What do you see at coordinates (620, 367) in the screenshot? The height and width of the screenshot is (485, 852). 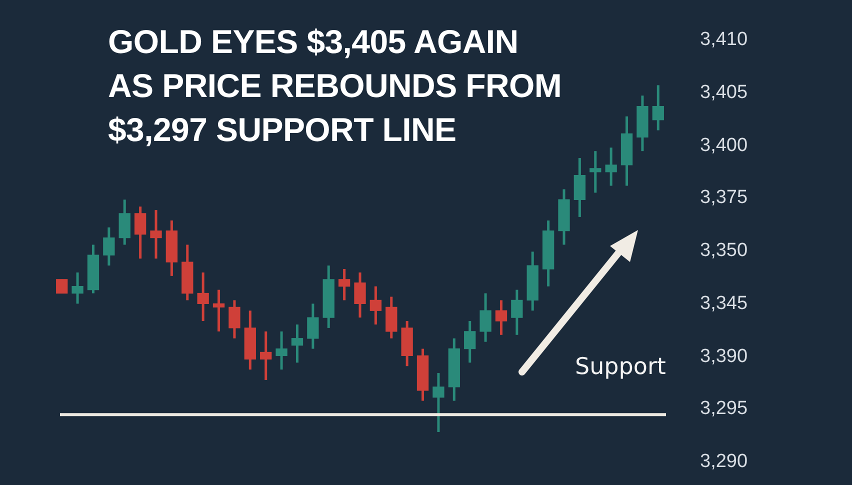 I see `annotation: Support` at bounding box center [620, 367].